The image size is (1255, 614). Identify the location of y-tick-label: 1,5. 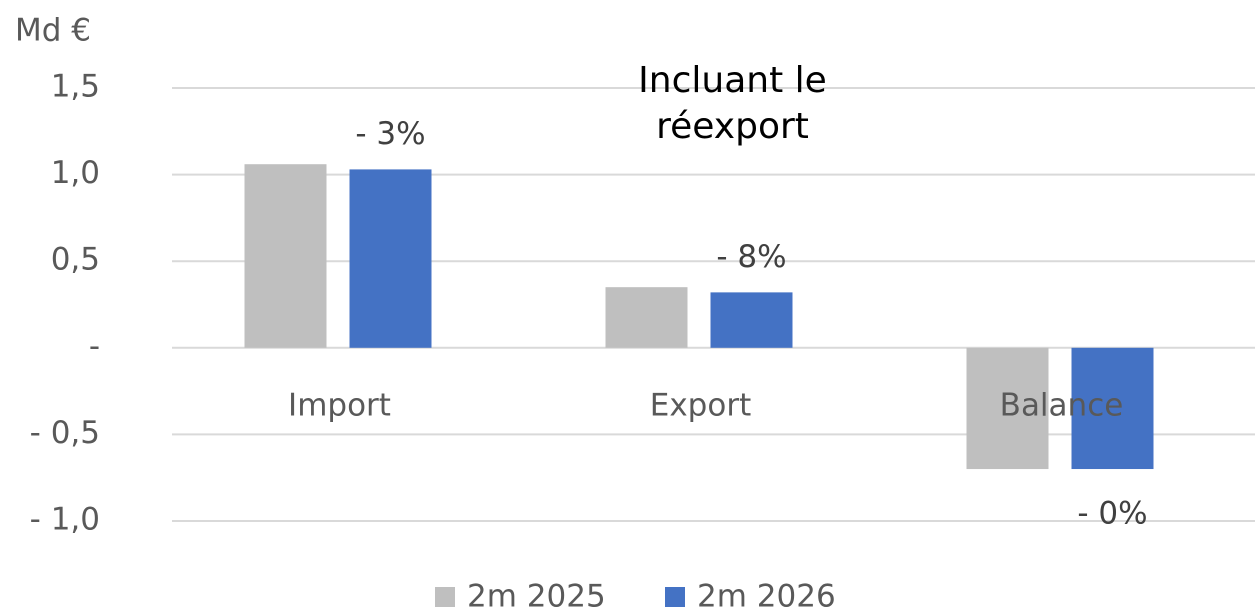
(75, 87).